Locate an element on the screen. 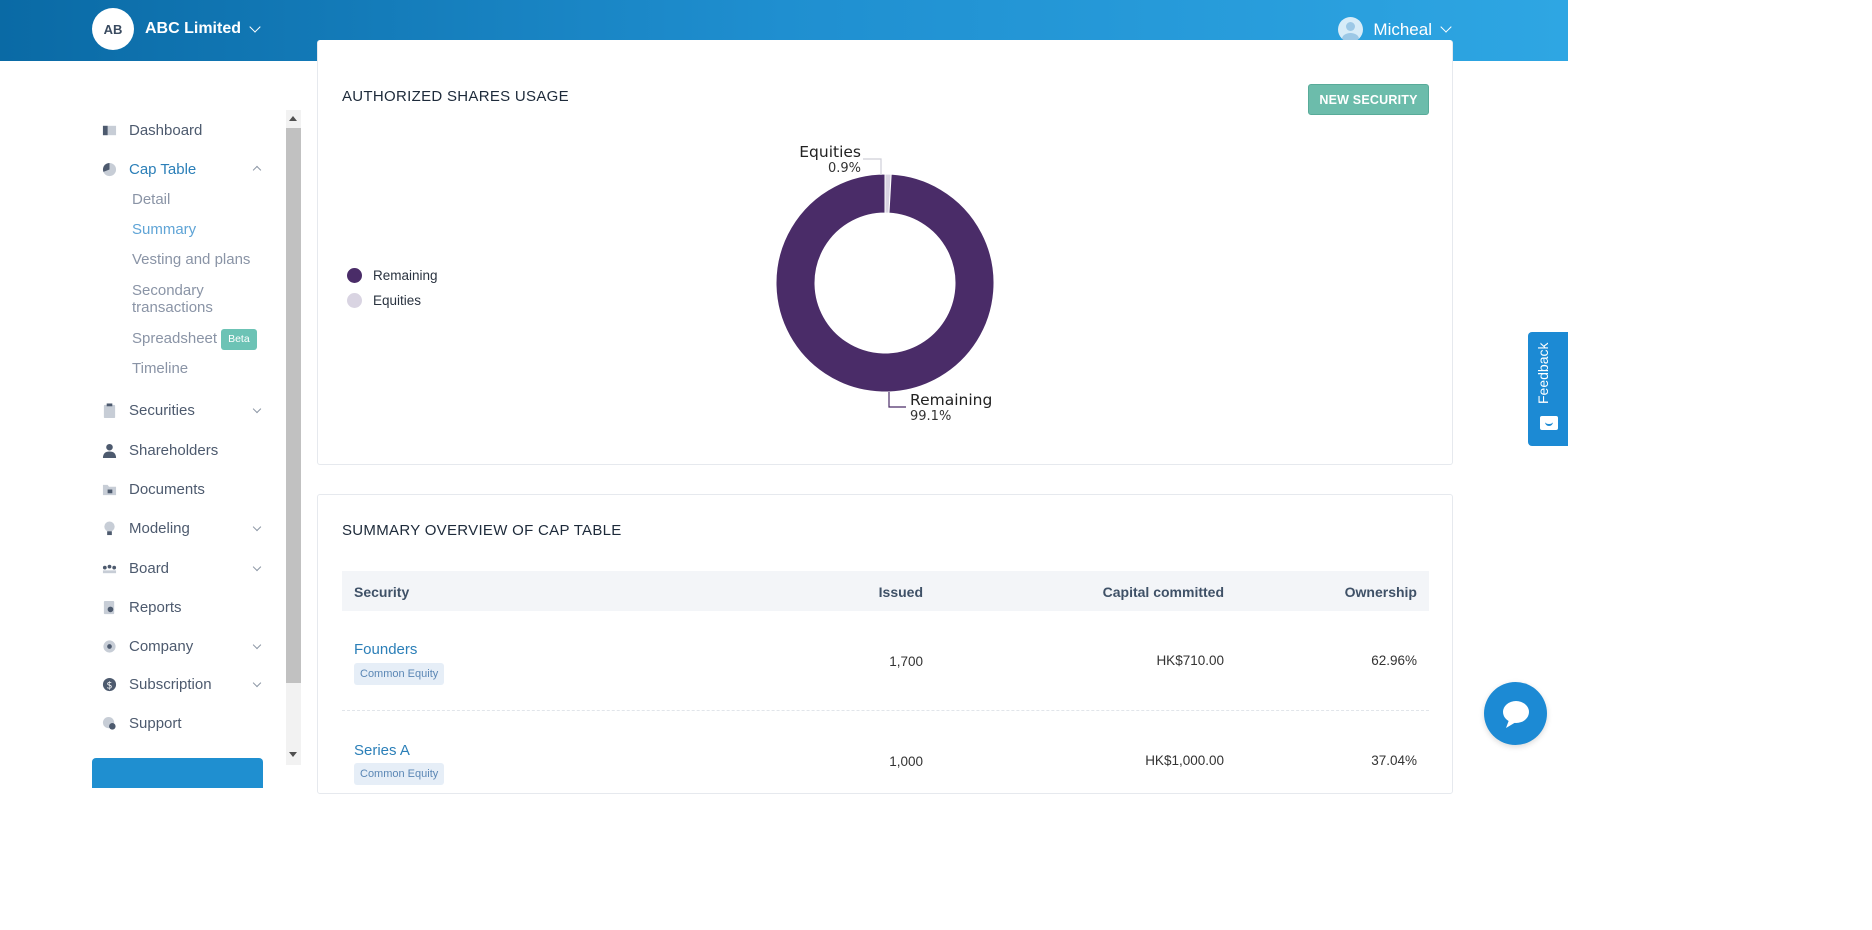 This screenshot has width=1872, height=930. folder-lock-icon is located at coordinates (109, 490).